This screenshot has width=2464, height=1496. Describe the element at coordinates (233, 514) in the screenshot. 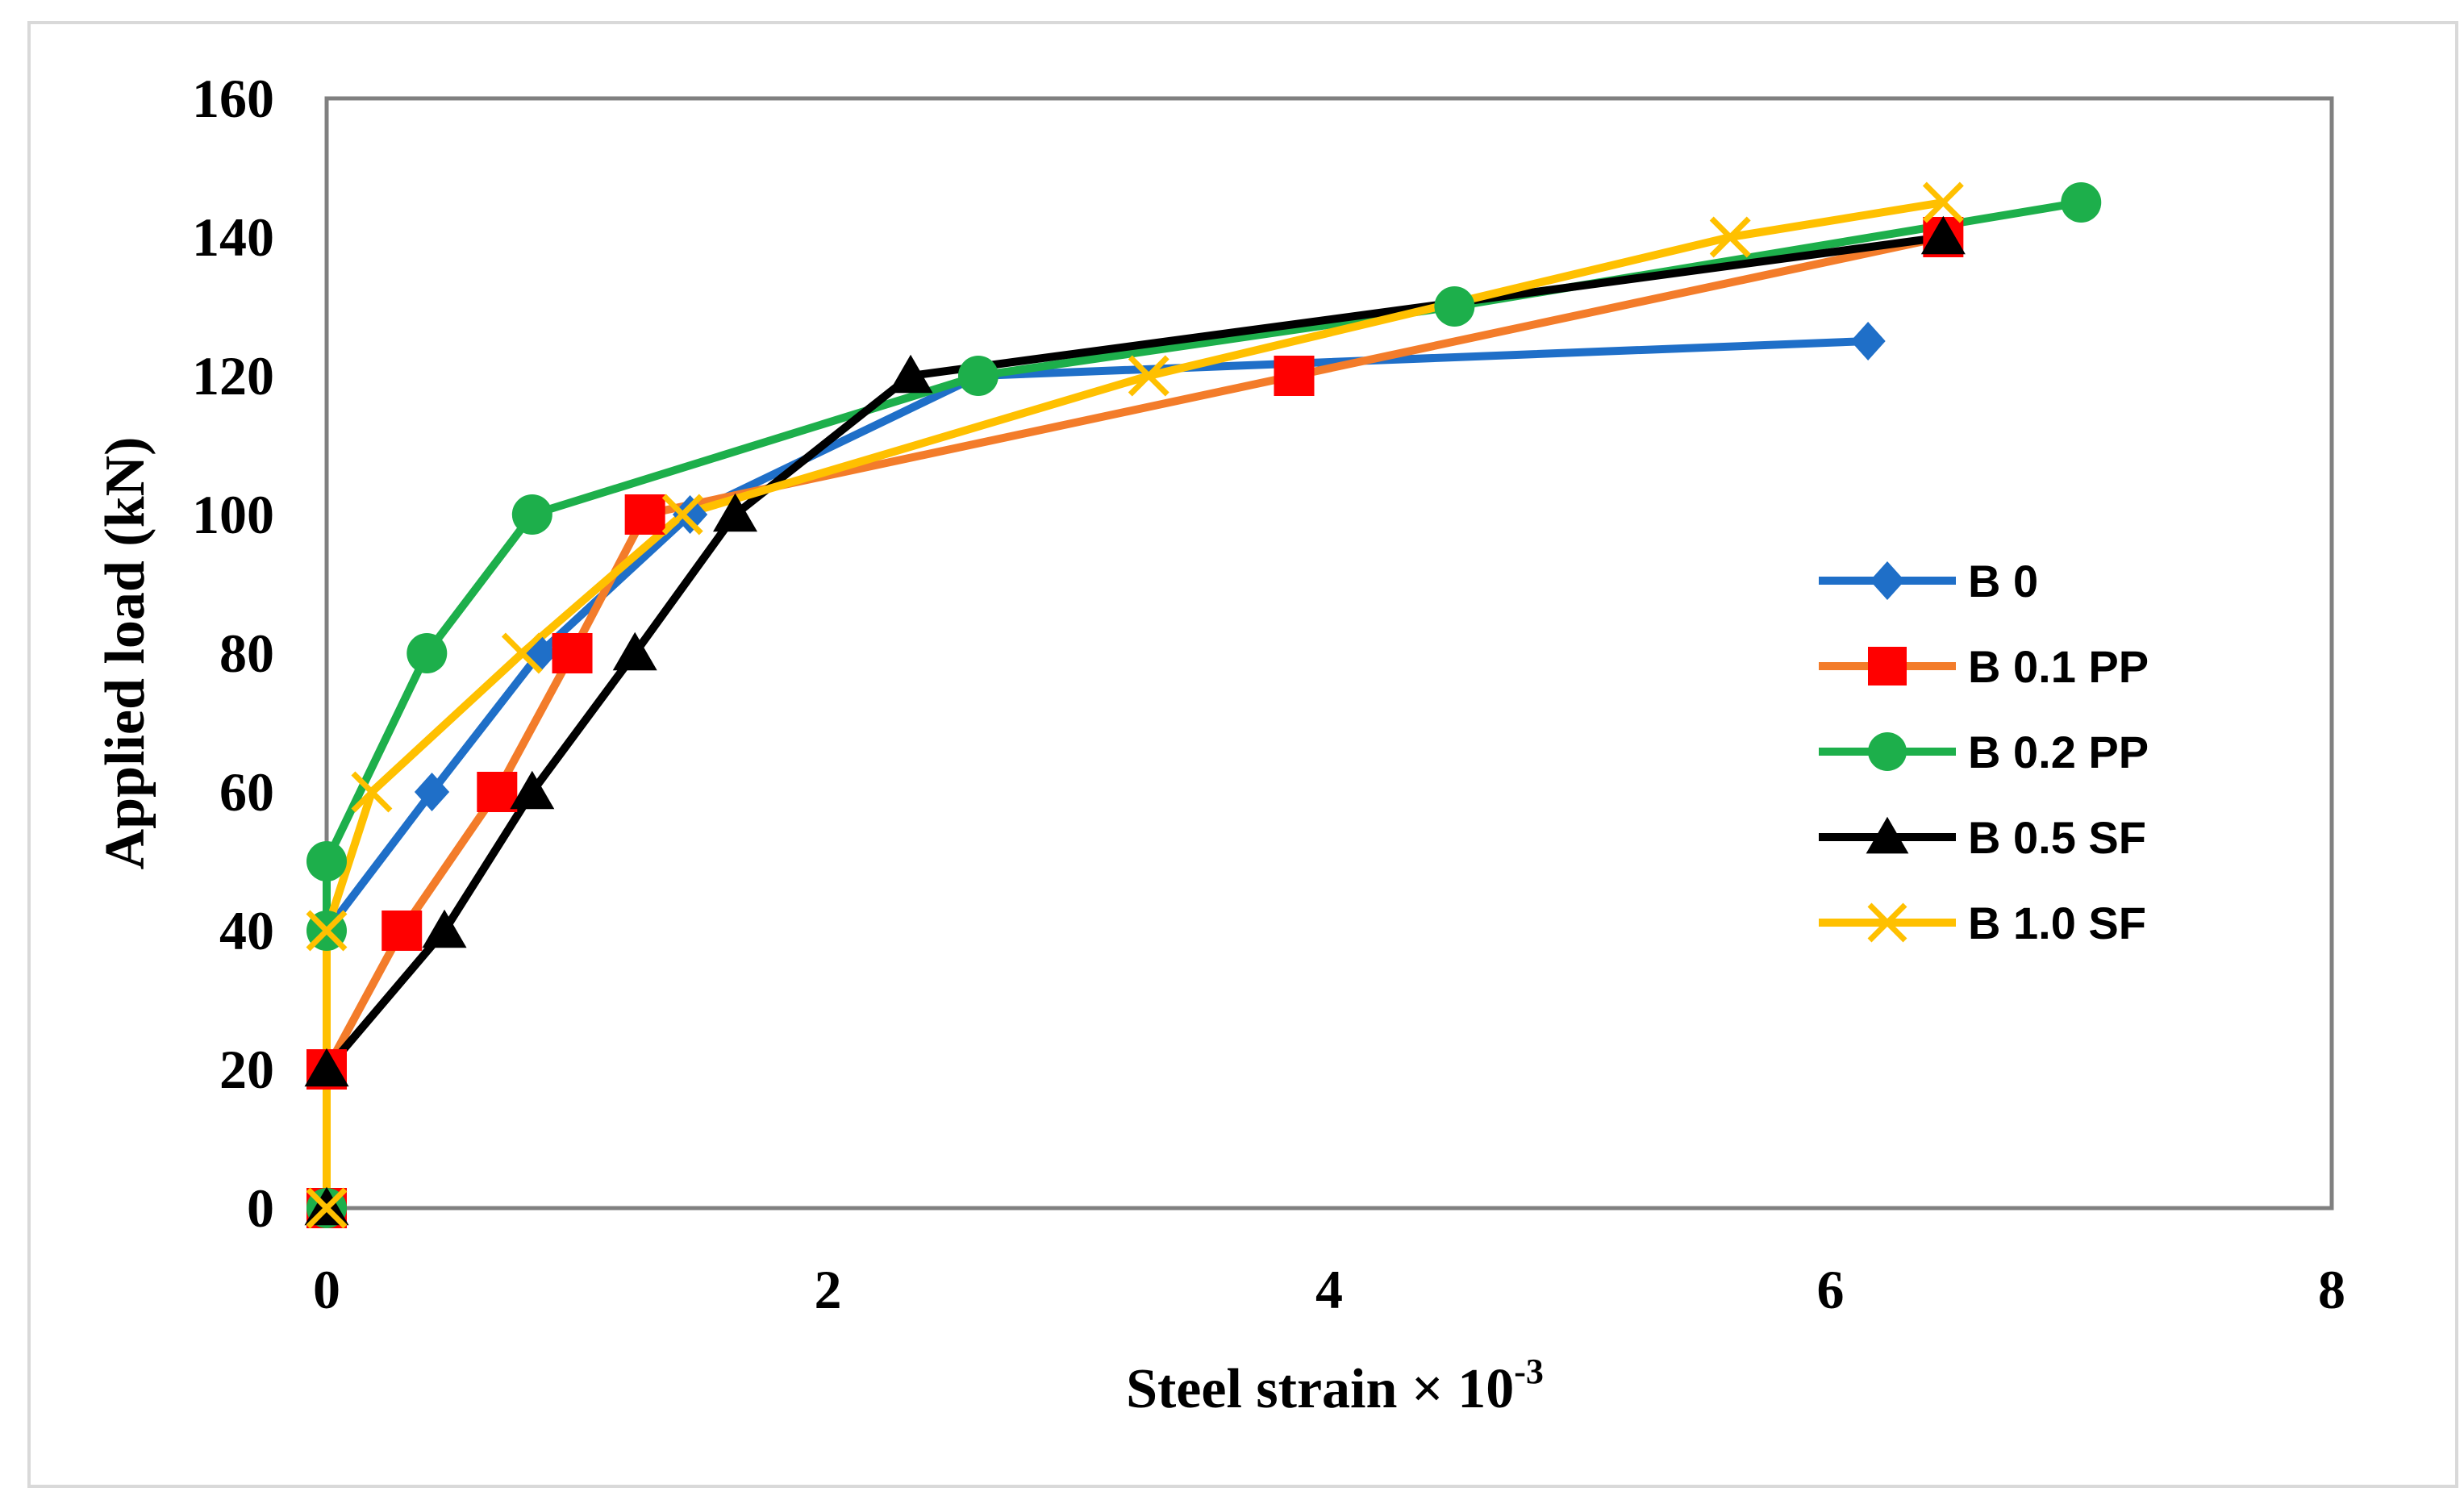

I see `y-tick-label: 100` at that location.